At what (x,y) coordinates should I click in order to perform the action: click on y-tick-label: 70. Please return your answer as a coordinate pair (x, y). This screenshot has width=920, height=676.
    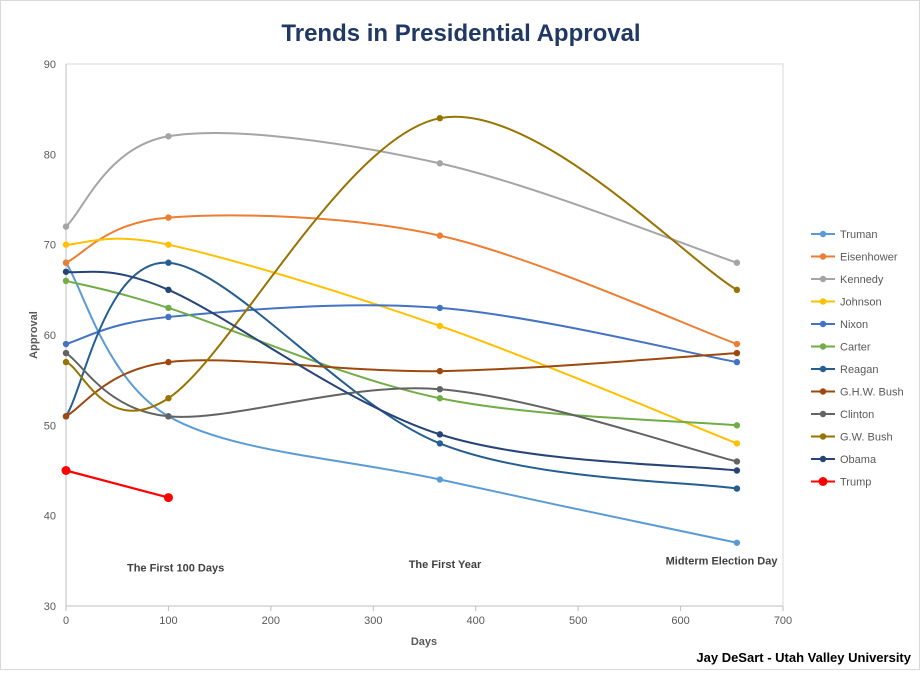
    Looking at the image, I should click on (50, 246).